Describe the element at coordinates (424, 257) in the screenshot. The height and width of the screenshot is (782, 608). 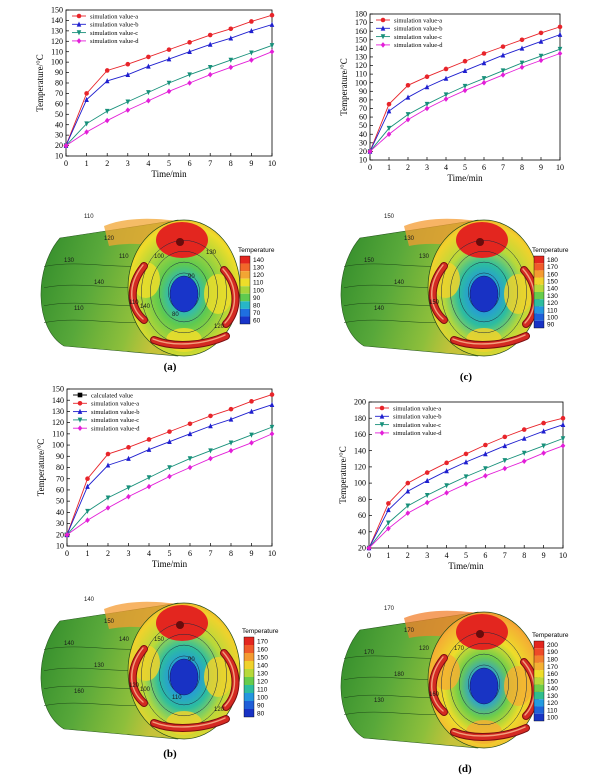
I see `contour-label: 130` at that location.